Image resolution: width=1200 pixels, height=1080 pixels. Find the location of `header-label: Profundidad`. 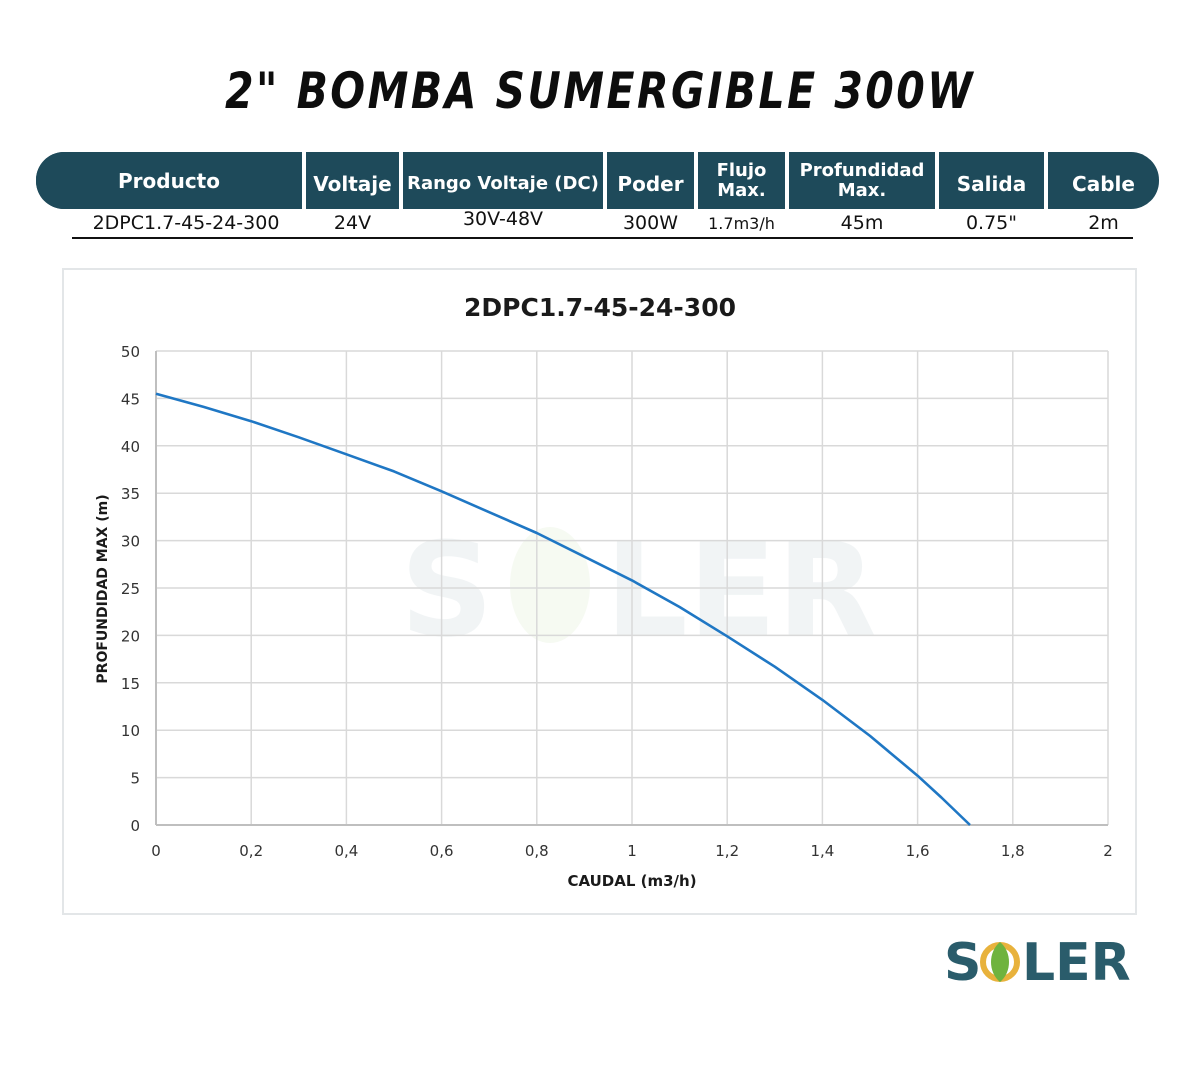

header-label: Profundidad is located at coordinates (862, 170).